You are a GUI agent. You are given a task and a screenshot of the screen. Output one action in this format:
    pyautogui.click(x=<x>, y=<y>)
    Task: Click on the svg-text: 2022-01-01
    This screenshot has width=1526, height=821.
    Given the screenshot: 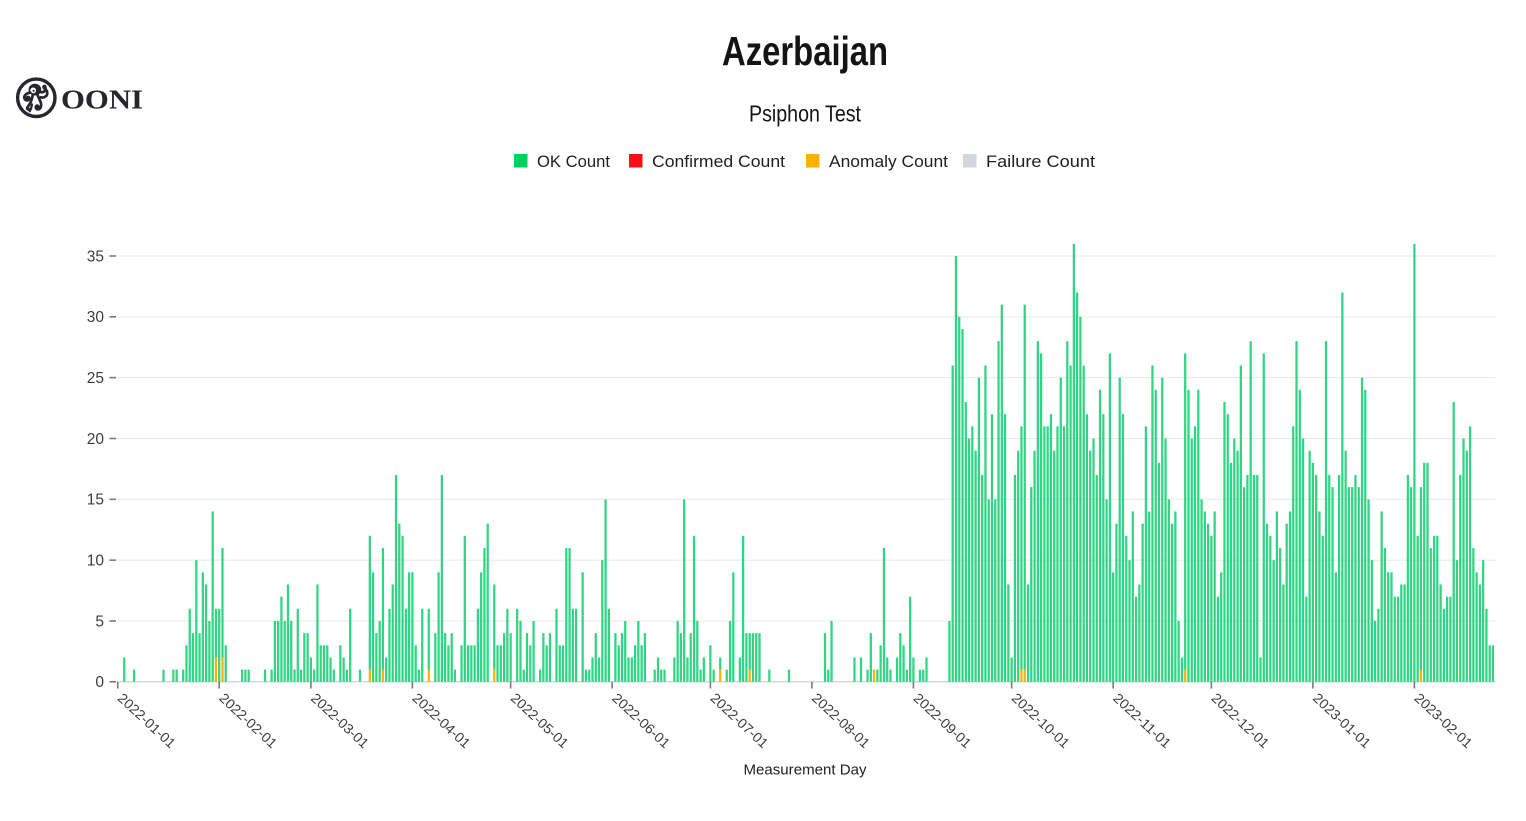 What is the action you would take?
    pyautogui.click(x=147, y=720)
    